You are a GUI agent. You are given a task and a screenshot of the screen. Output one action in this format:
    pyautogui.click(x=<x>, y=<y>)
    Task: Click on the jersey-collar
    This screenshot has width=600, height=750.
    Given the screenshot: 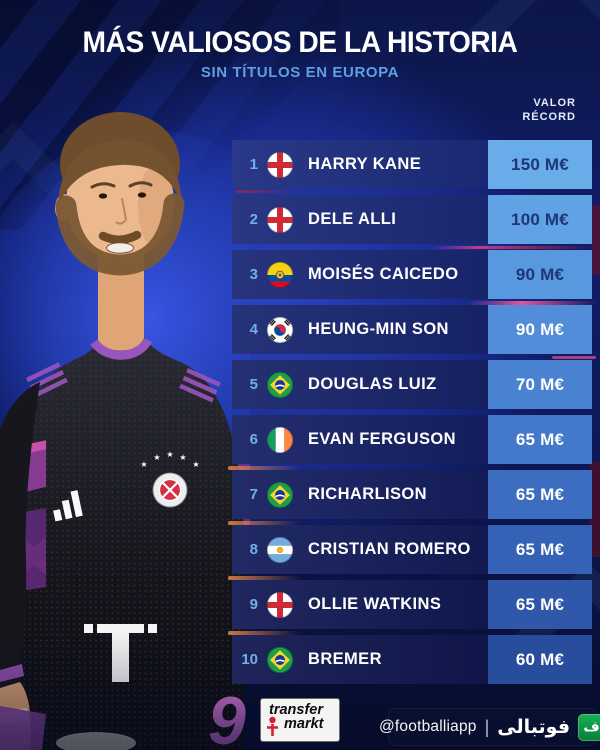 What is the action you would take?
    pyautogui.click(x=121, y=348)
    